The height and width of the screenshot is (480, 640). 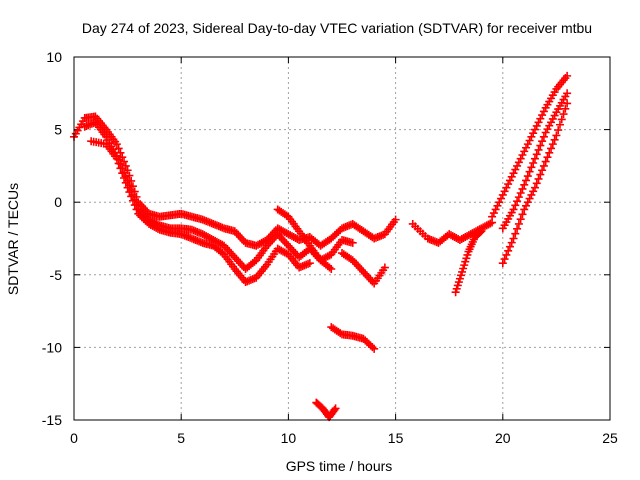 What do you see at coordinates (181, 438) in the screenshot?
I see `x-tick-label: 5` at bounding box center [181, 438].